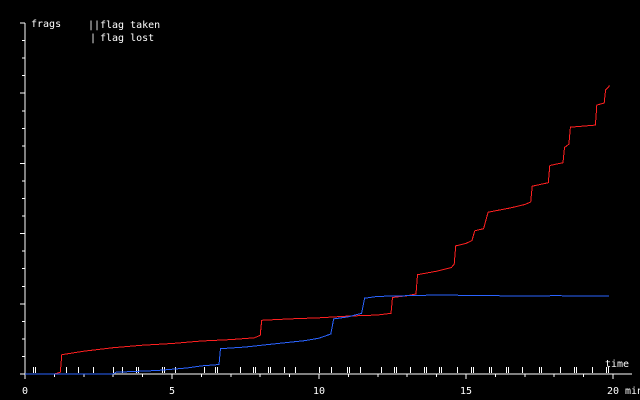 The width and height of the screenshot is (640, 400). Describe the element at coordinates (94, 25) in the screenshot. I see `legend-symbol-flag-taken: ||` at that location.